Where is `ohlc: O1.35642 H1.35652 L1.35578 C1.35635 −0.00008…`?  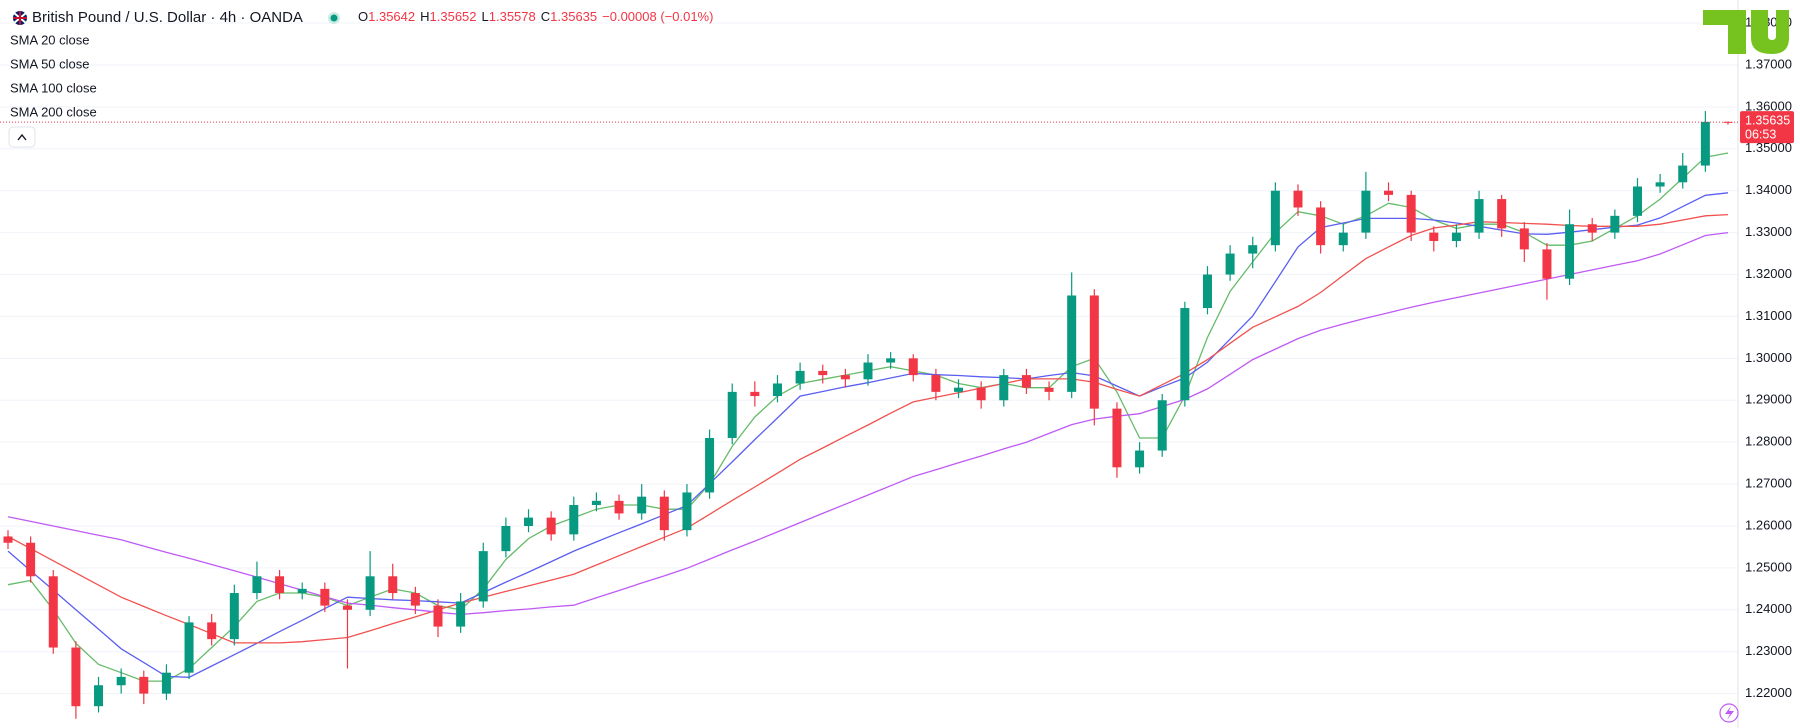
ohlc: O1.35642 H1.35652 L1.35578 C1.35635 −0.00008… is located at coordinates (535, 16).